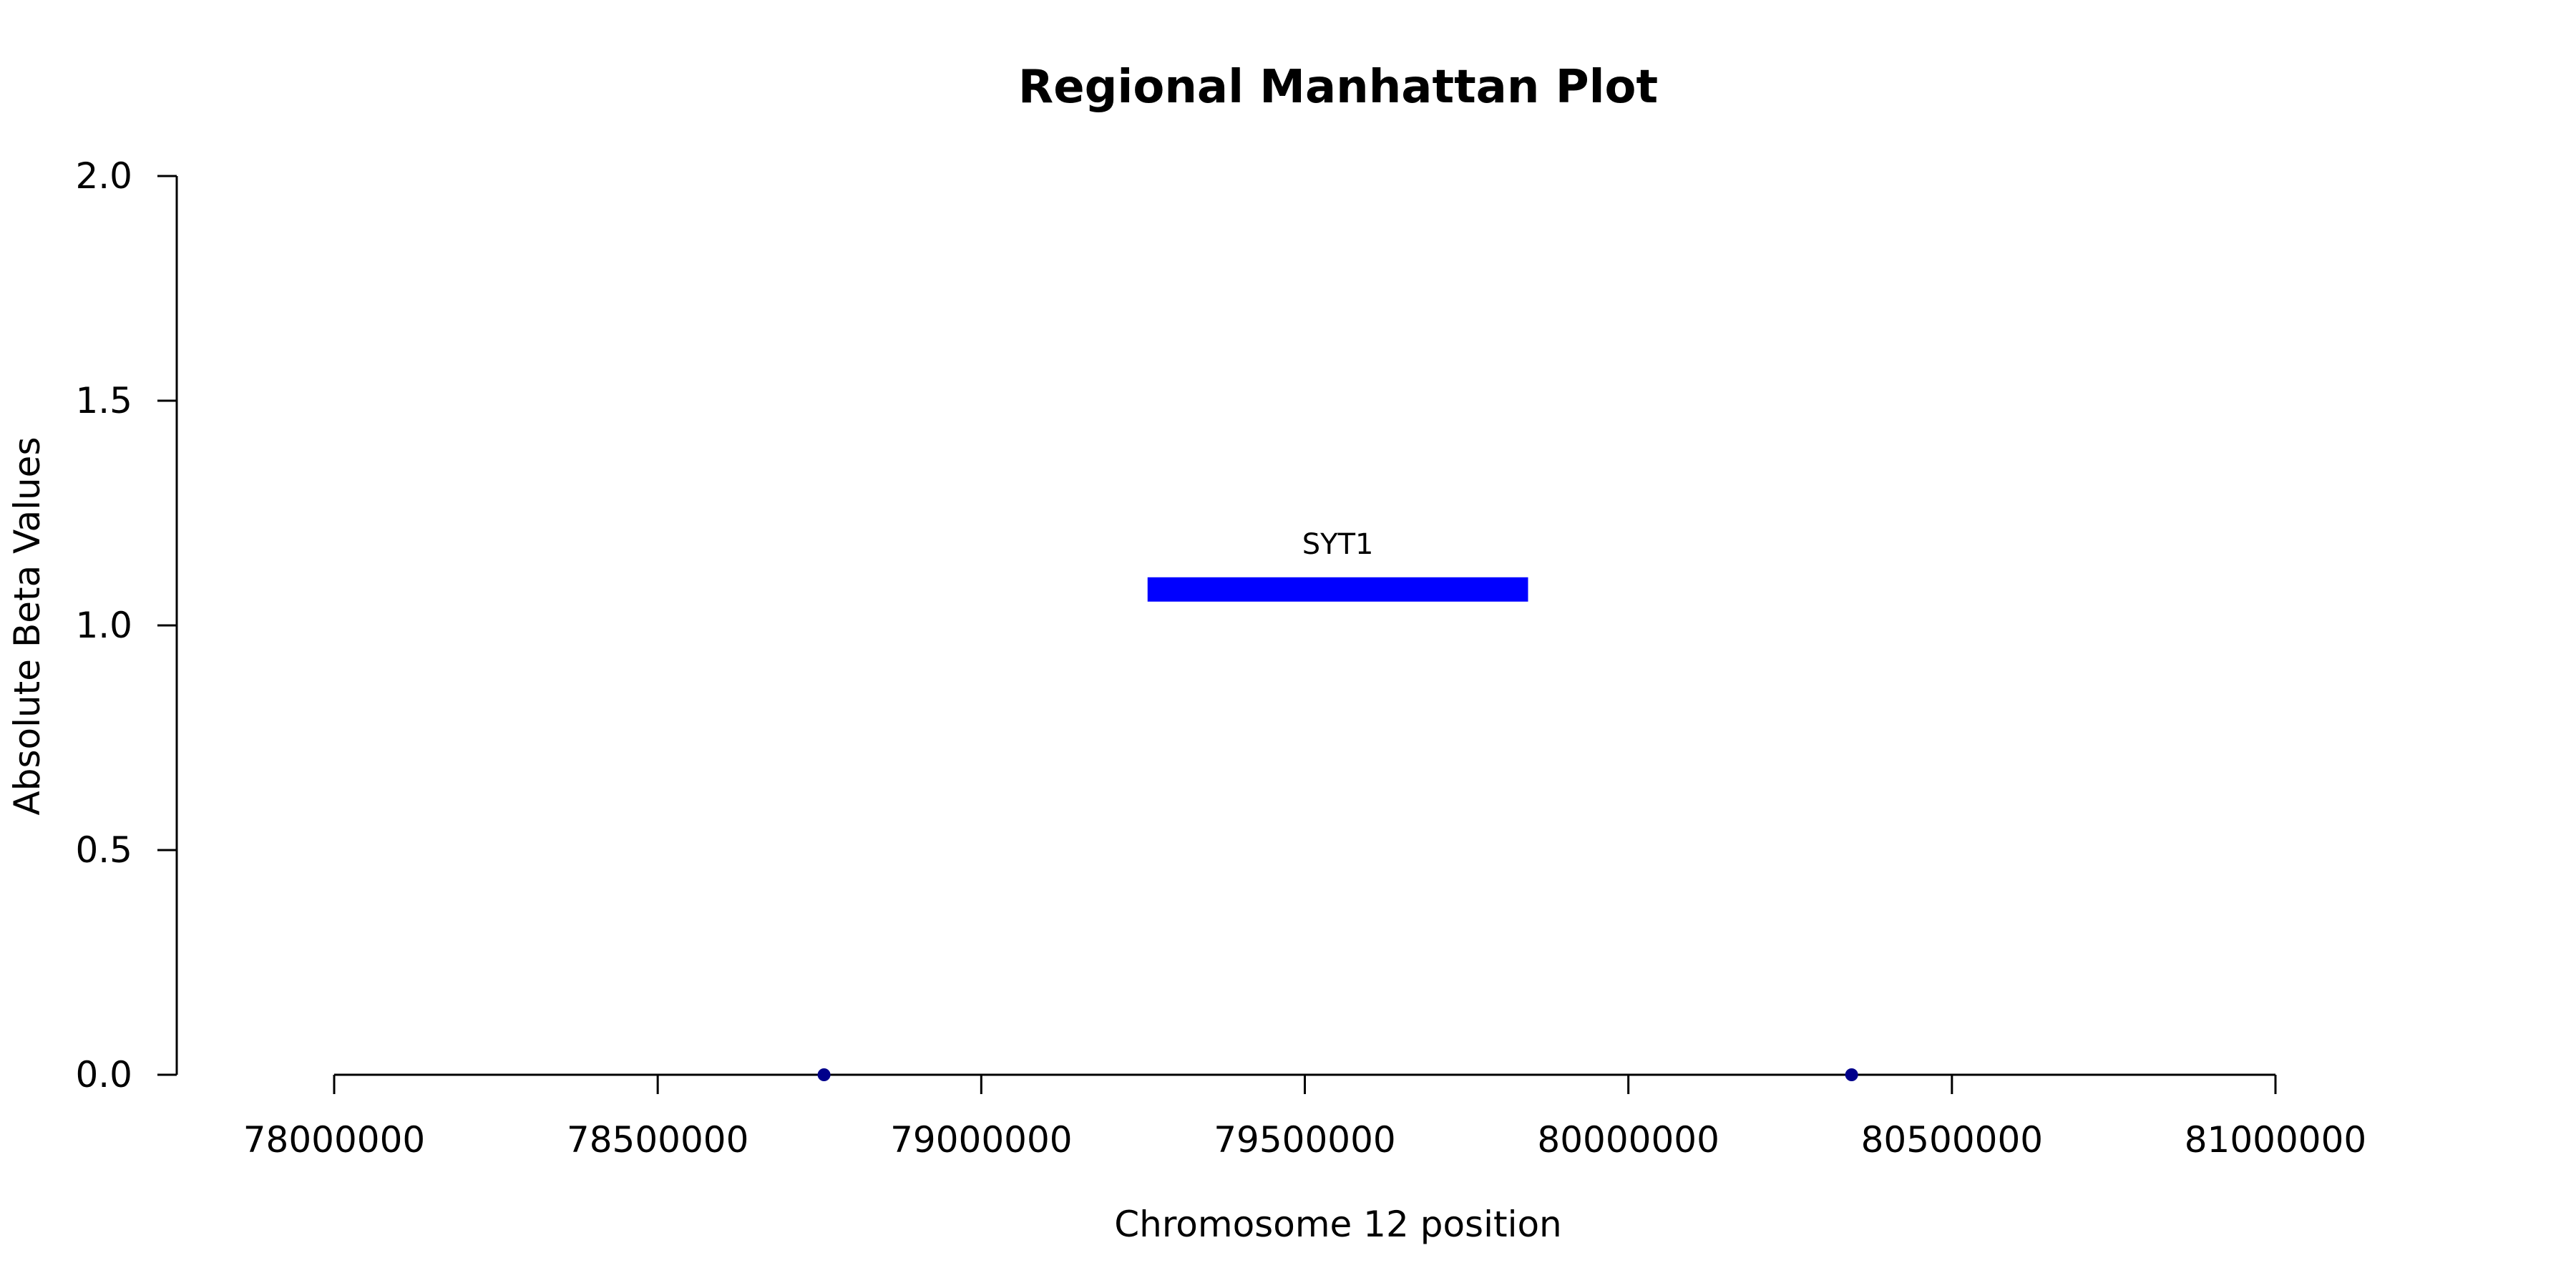  What do you see at coordinates (334, 1140) in the screenshot?
I see `x-tick-label: 78000000` at bounding box center [334, 1140].